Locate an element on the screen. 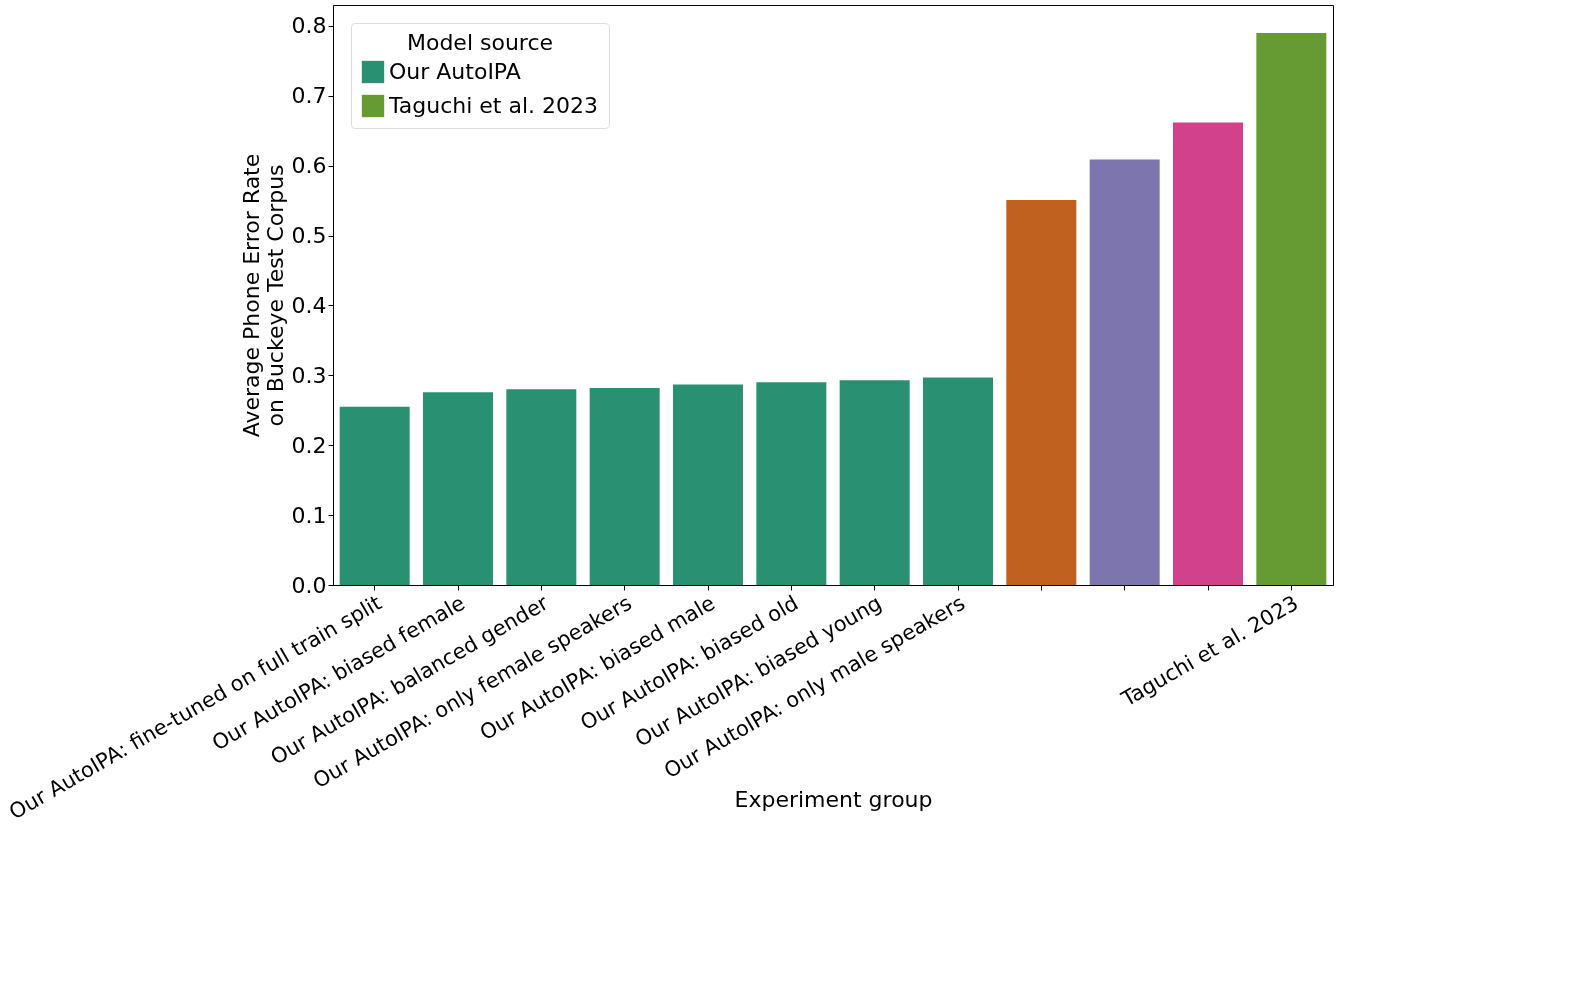 The height and width of the screenshot is (1000, 1593). legend-label: Our AutoIPA is located at coordinates (455, 71).